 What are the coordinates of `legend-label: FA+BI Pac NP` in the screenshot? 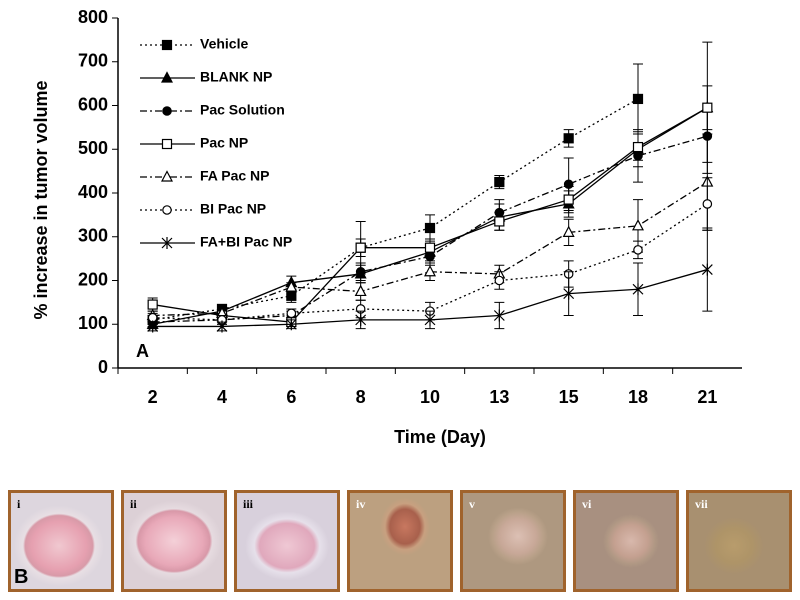 It's located at (246, 242).